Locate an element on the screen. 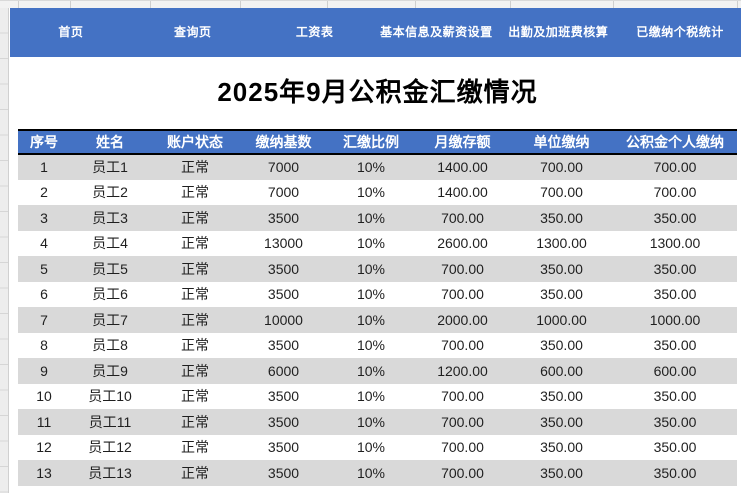 The image size is (741, 493). table-cell: 员工13 is located at coordinates (110, 473).